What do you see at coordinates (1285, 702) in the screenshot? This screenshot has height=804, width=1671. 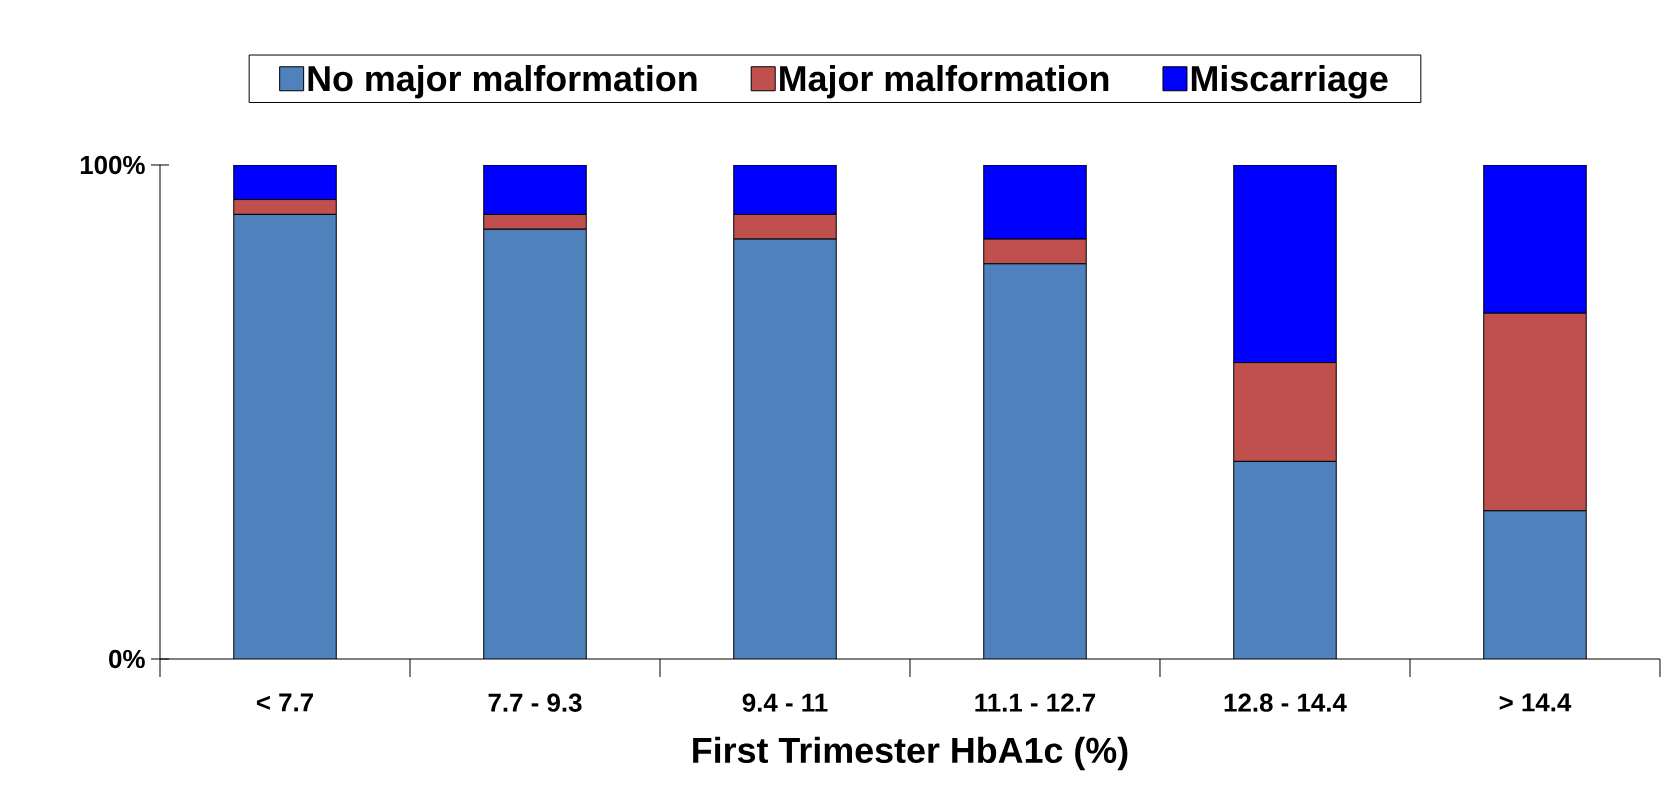 I see `x-tick-label: 12.8 - 14.4` at bounding box center [1285, 702].